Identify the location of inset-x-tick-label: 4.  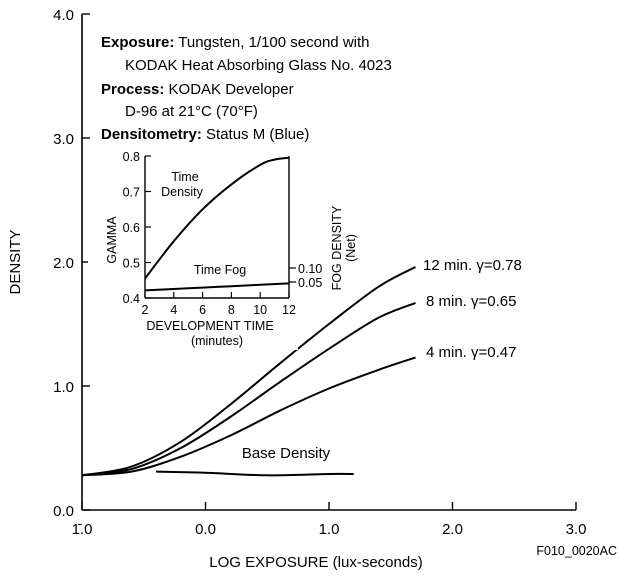
(173, 310).